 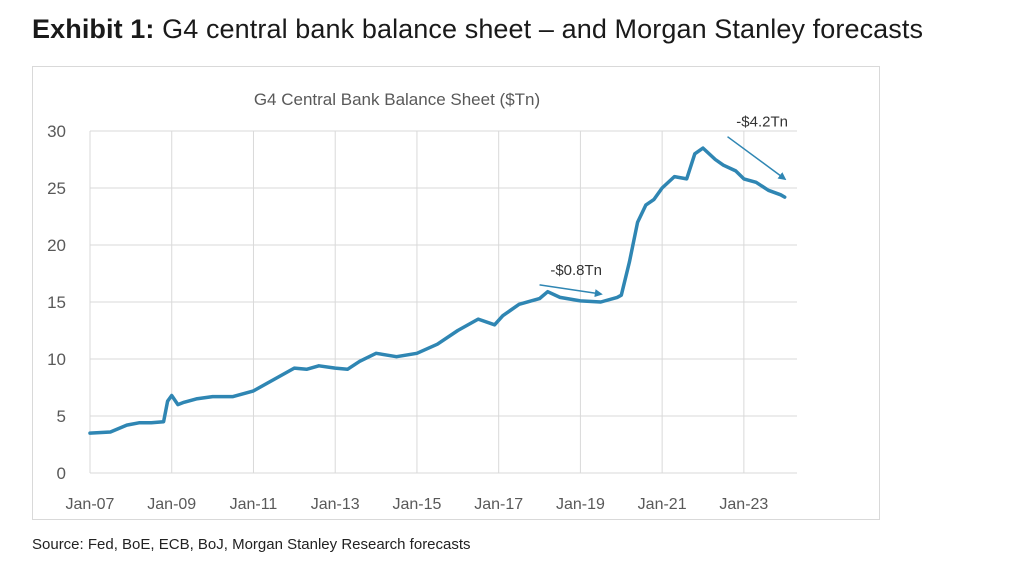 I want to click on y-tick-label: 20, so click(x=56, y=245).